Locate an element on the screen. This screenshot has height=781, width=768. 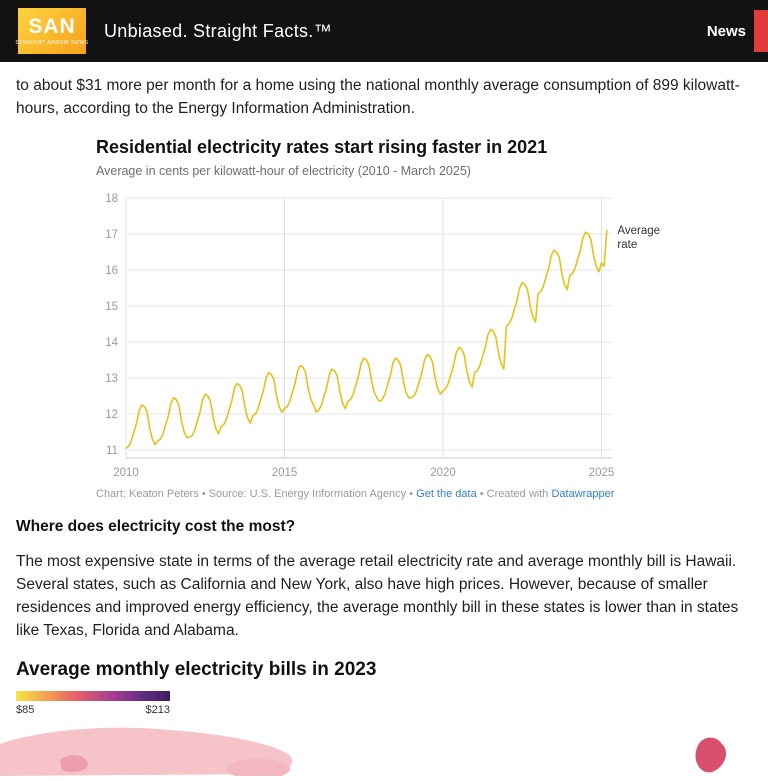
datawrapper-link: Datawrapper is located at coordinates (583, 493).